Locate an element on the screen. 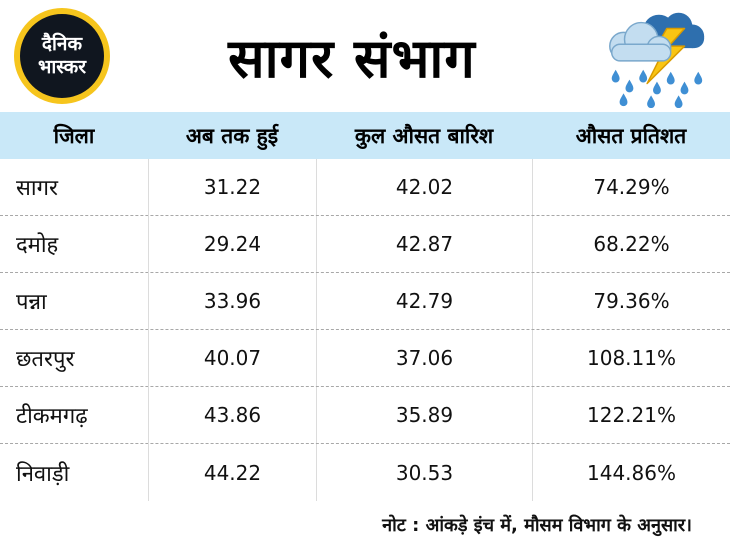 This screenshot has height=541, width=730. cell-avg-percent: 122.21% is located at coordinates (631, 415).